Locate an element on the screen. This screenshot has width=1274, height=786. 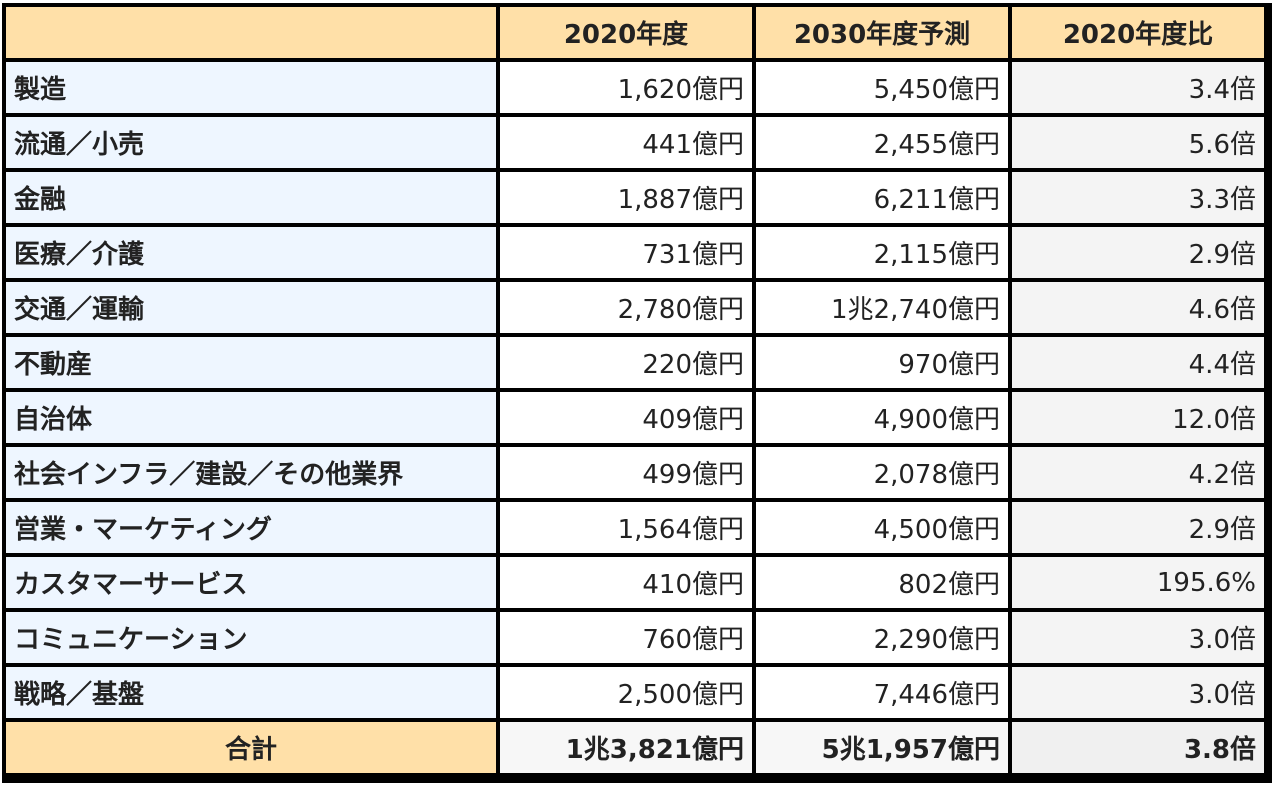
table-row: 戦略／基盤 2,500億円 7,446億円 3.0倍 is located at coordinates (635, 692).